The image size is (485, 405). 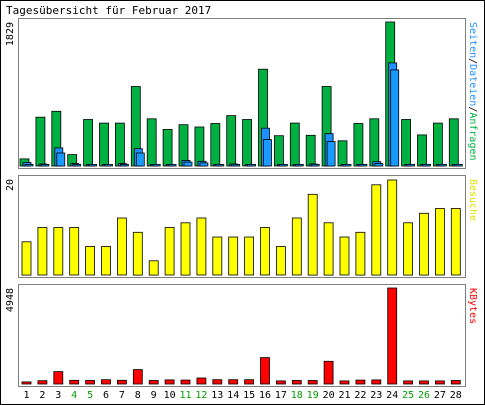 I want to click on day-label: 13, so click(x=217, y=395).